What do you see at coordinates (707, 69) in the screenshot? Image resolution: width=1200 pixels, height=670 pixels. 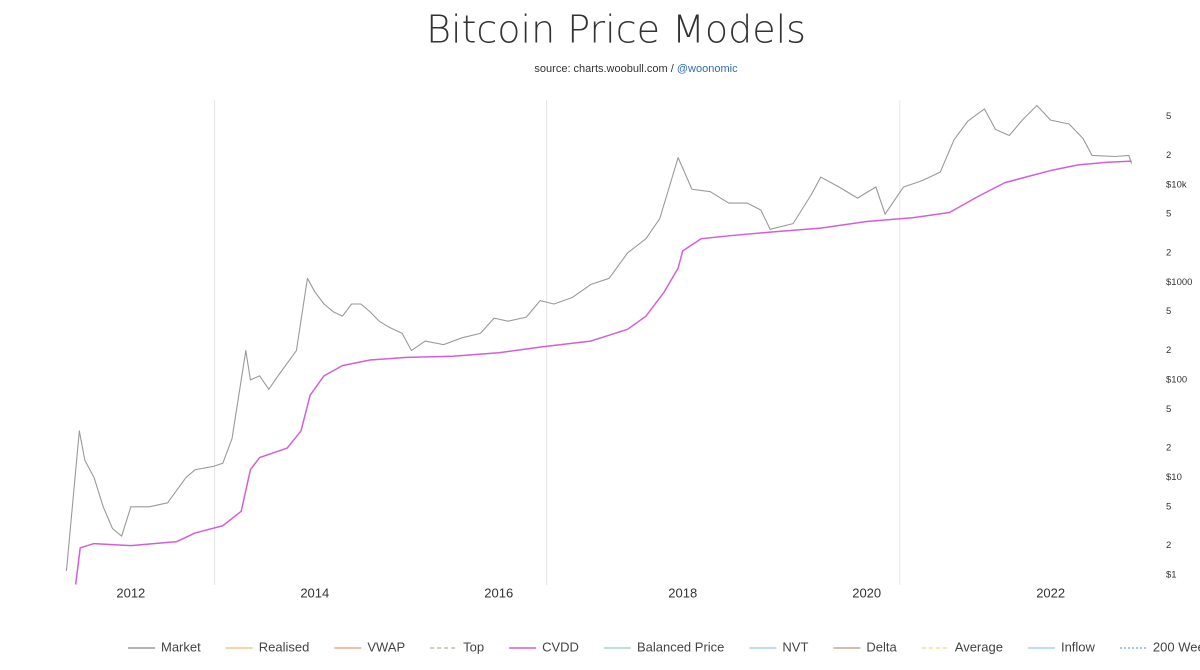 I see `subtitle-link: @woonomic` at bounding box center [707, 69].